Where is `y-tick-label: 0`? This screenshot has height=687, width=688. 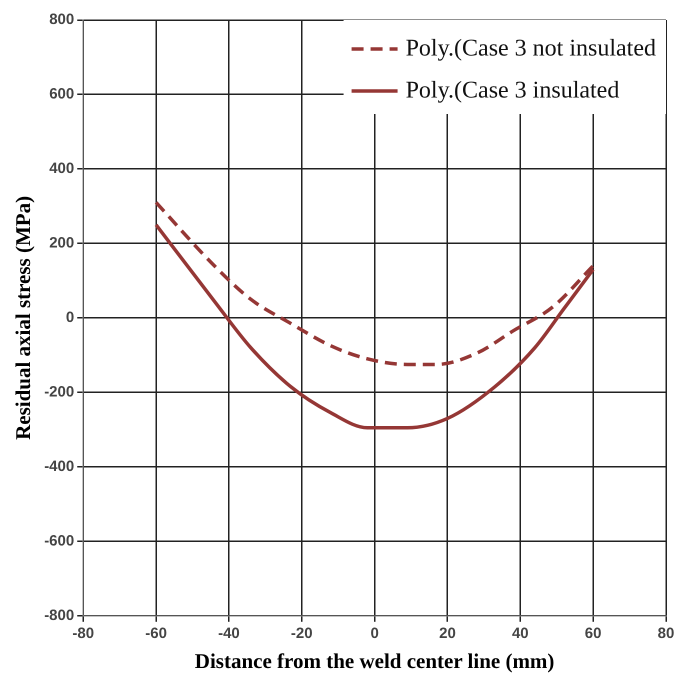
y-tick-label: 0 is located at coordinates (70, 317).